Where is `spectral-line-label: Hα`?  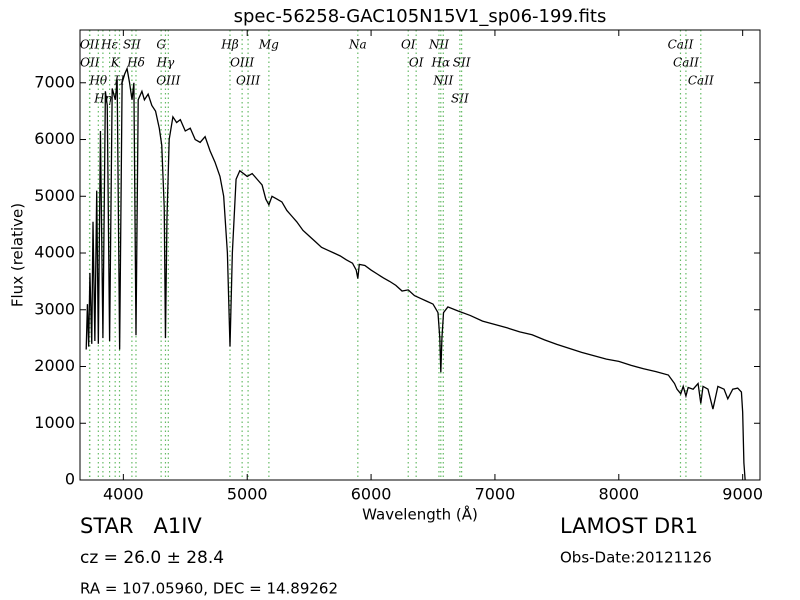 spectral-line-label: Hα is located at coordinates (441, 63).